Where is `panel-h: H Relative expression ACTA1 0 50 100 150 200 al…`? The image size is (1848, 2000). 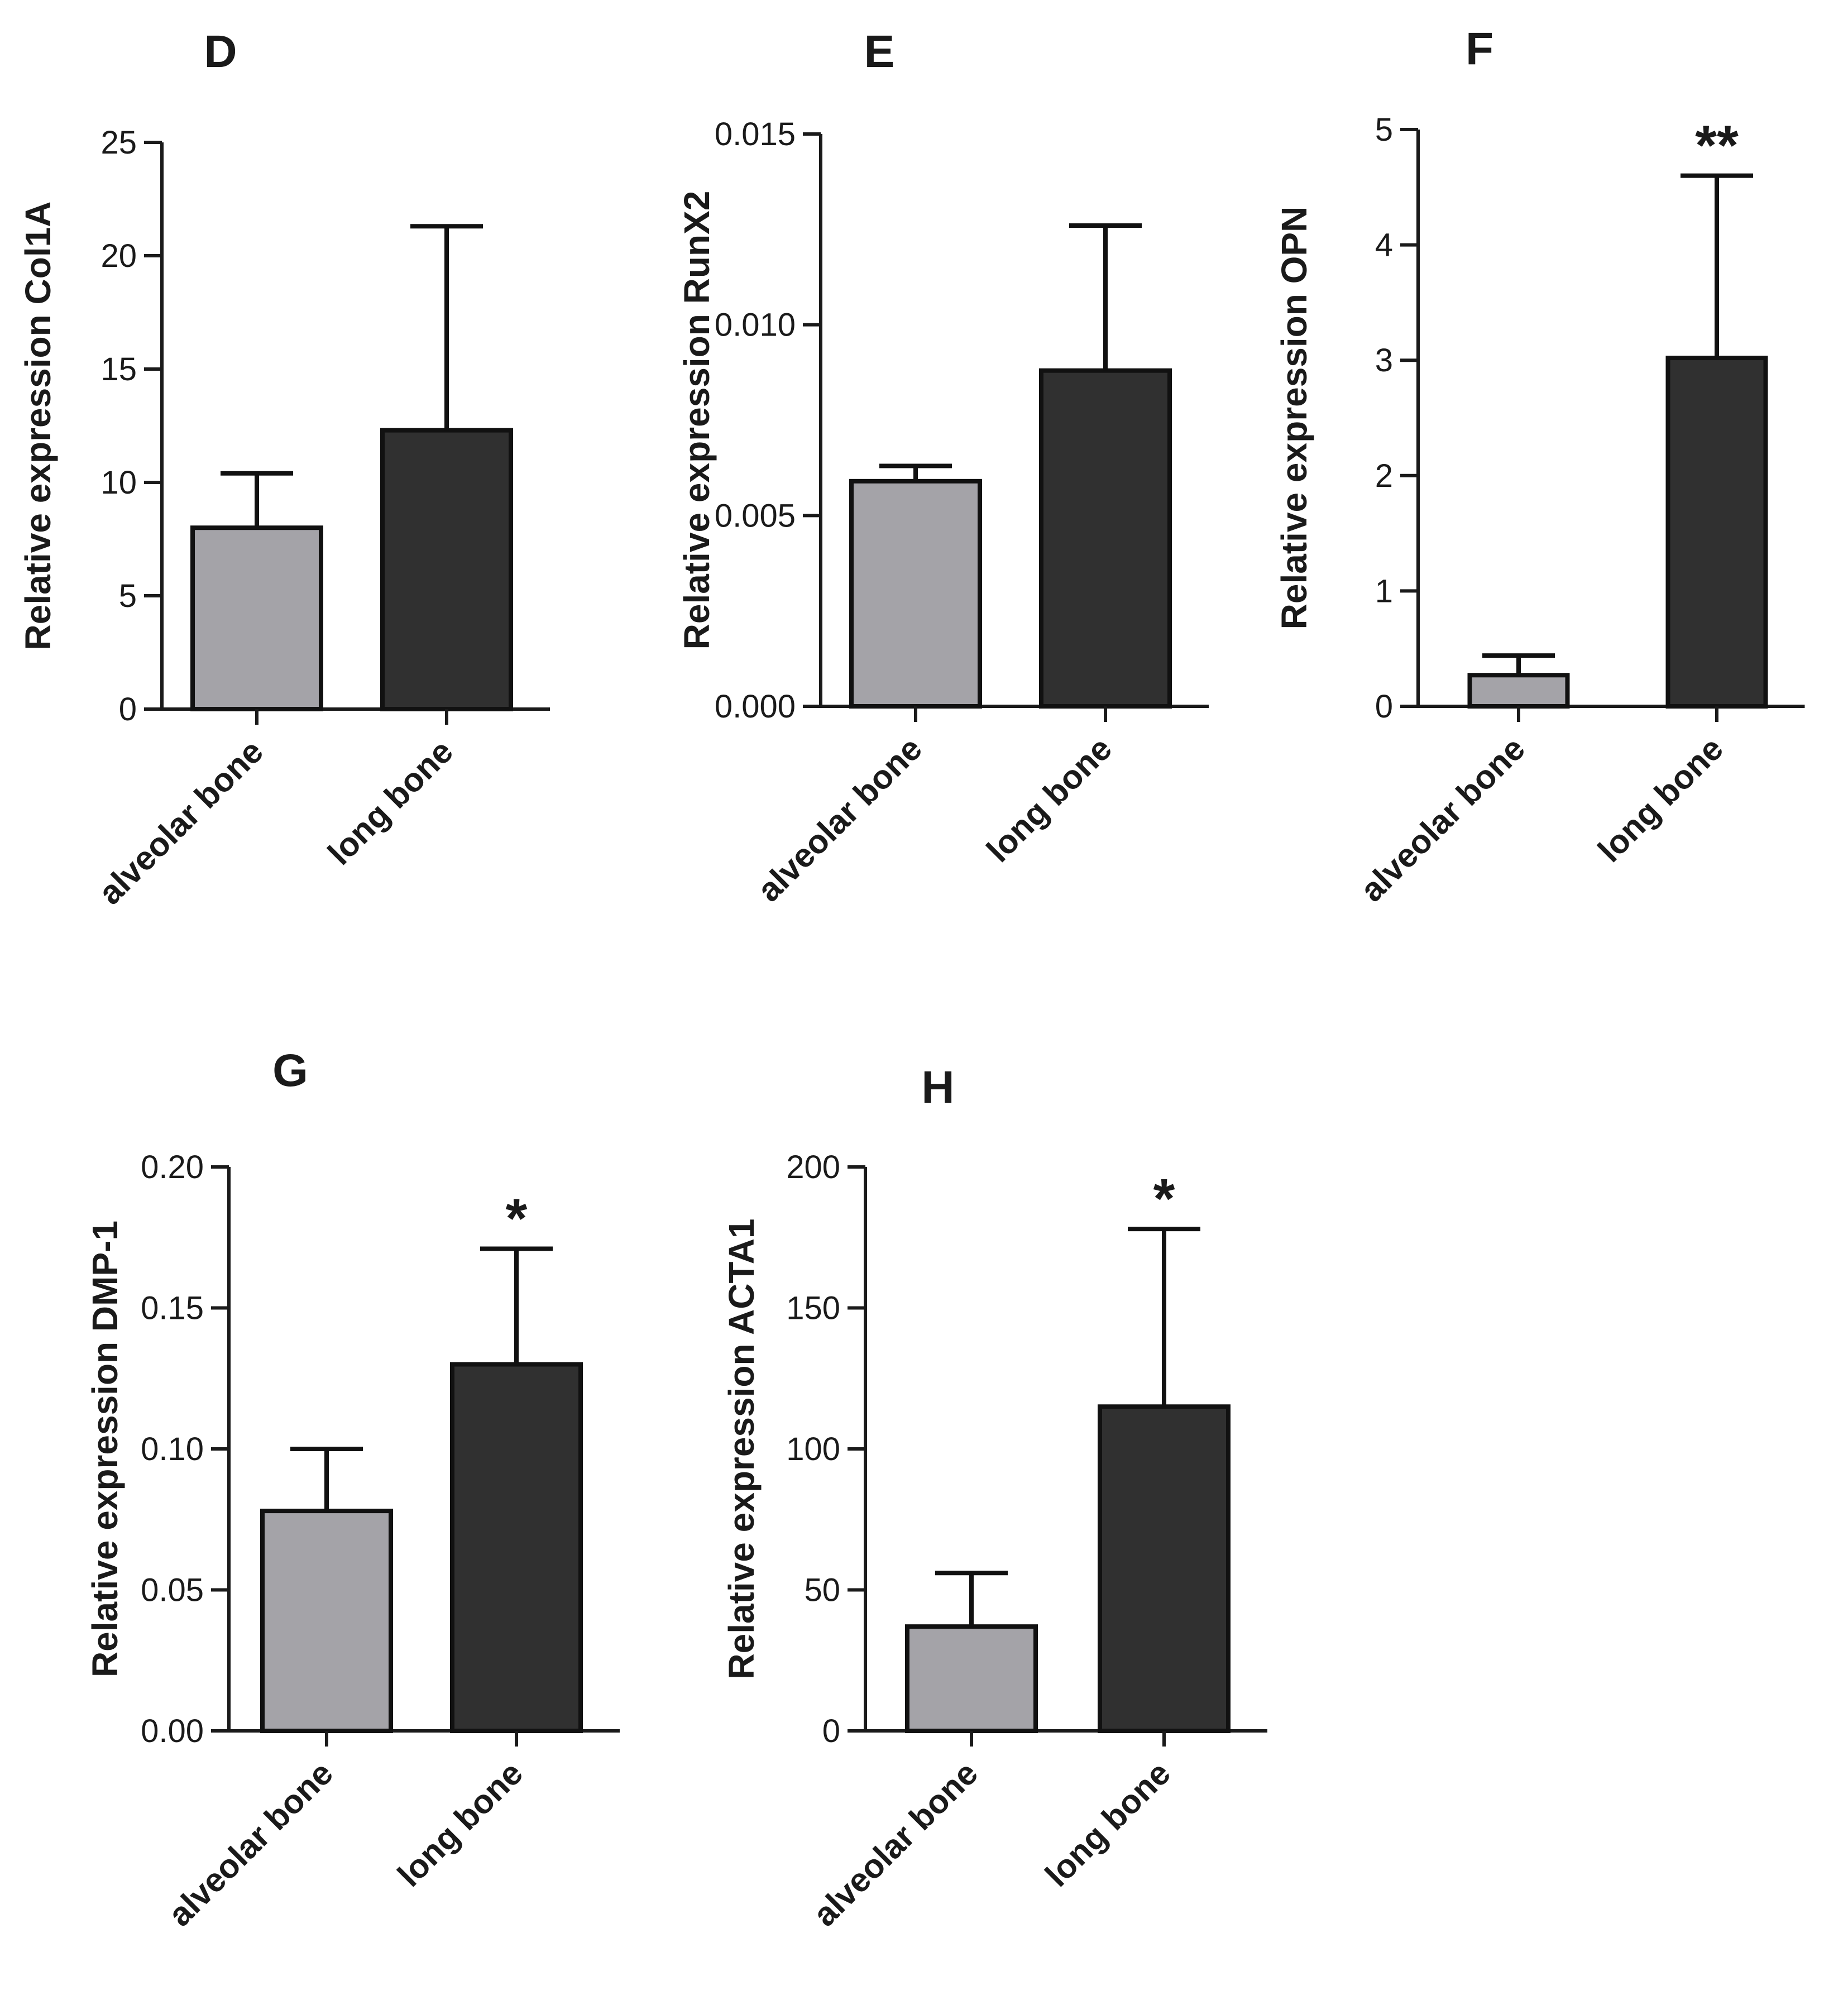
panel-h: H Relative expression ACTA1 0 50 100 150 200 al… is located at coordinates (994, 1498).